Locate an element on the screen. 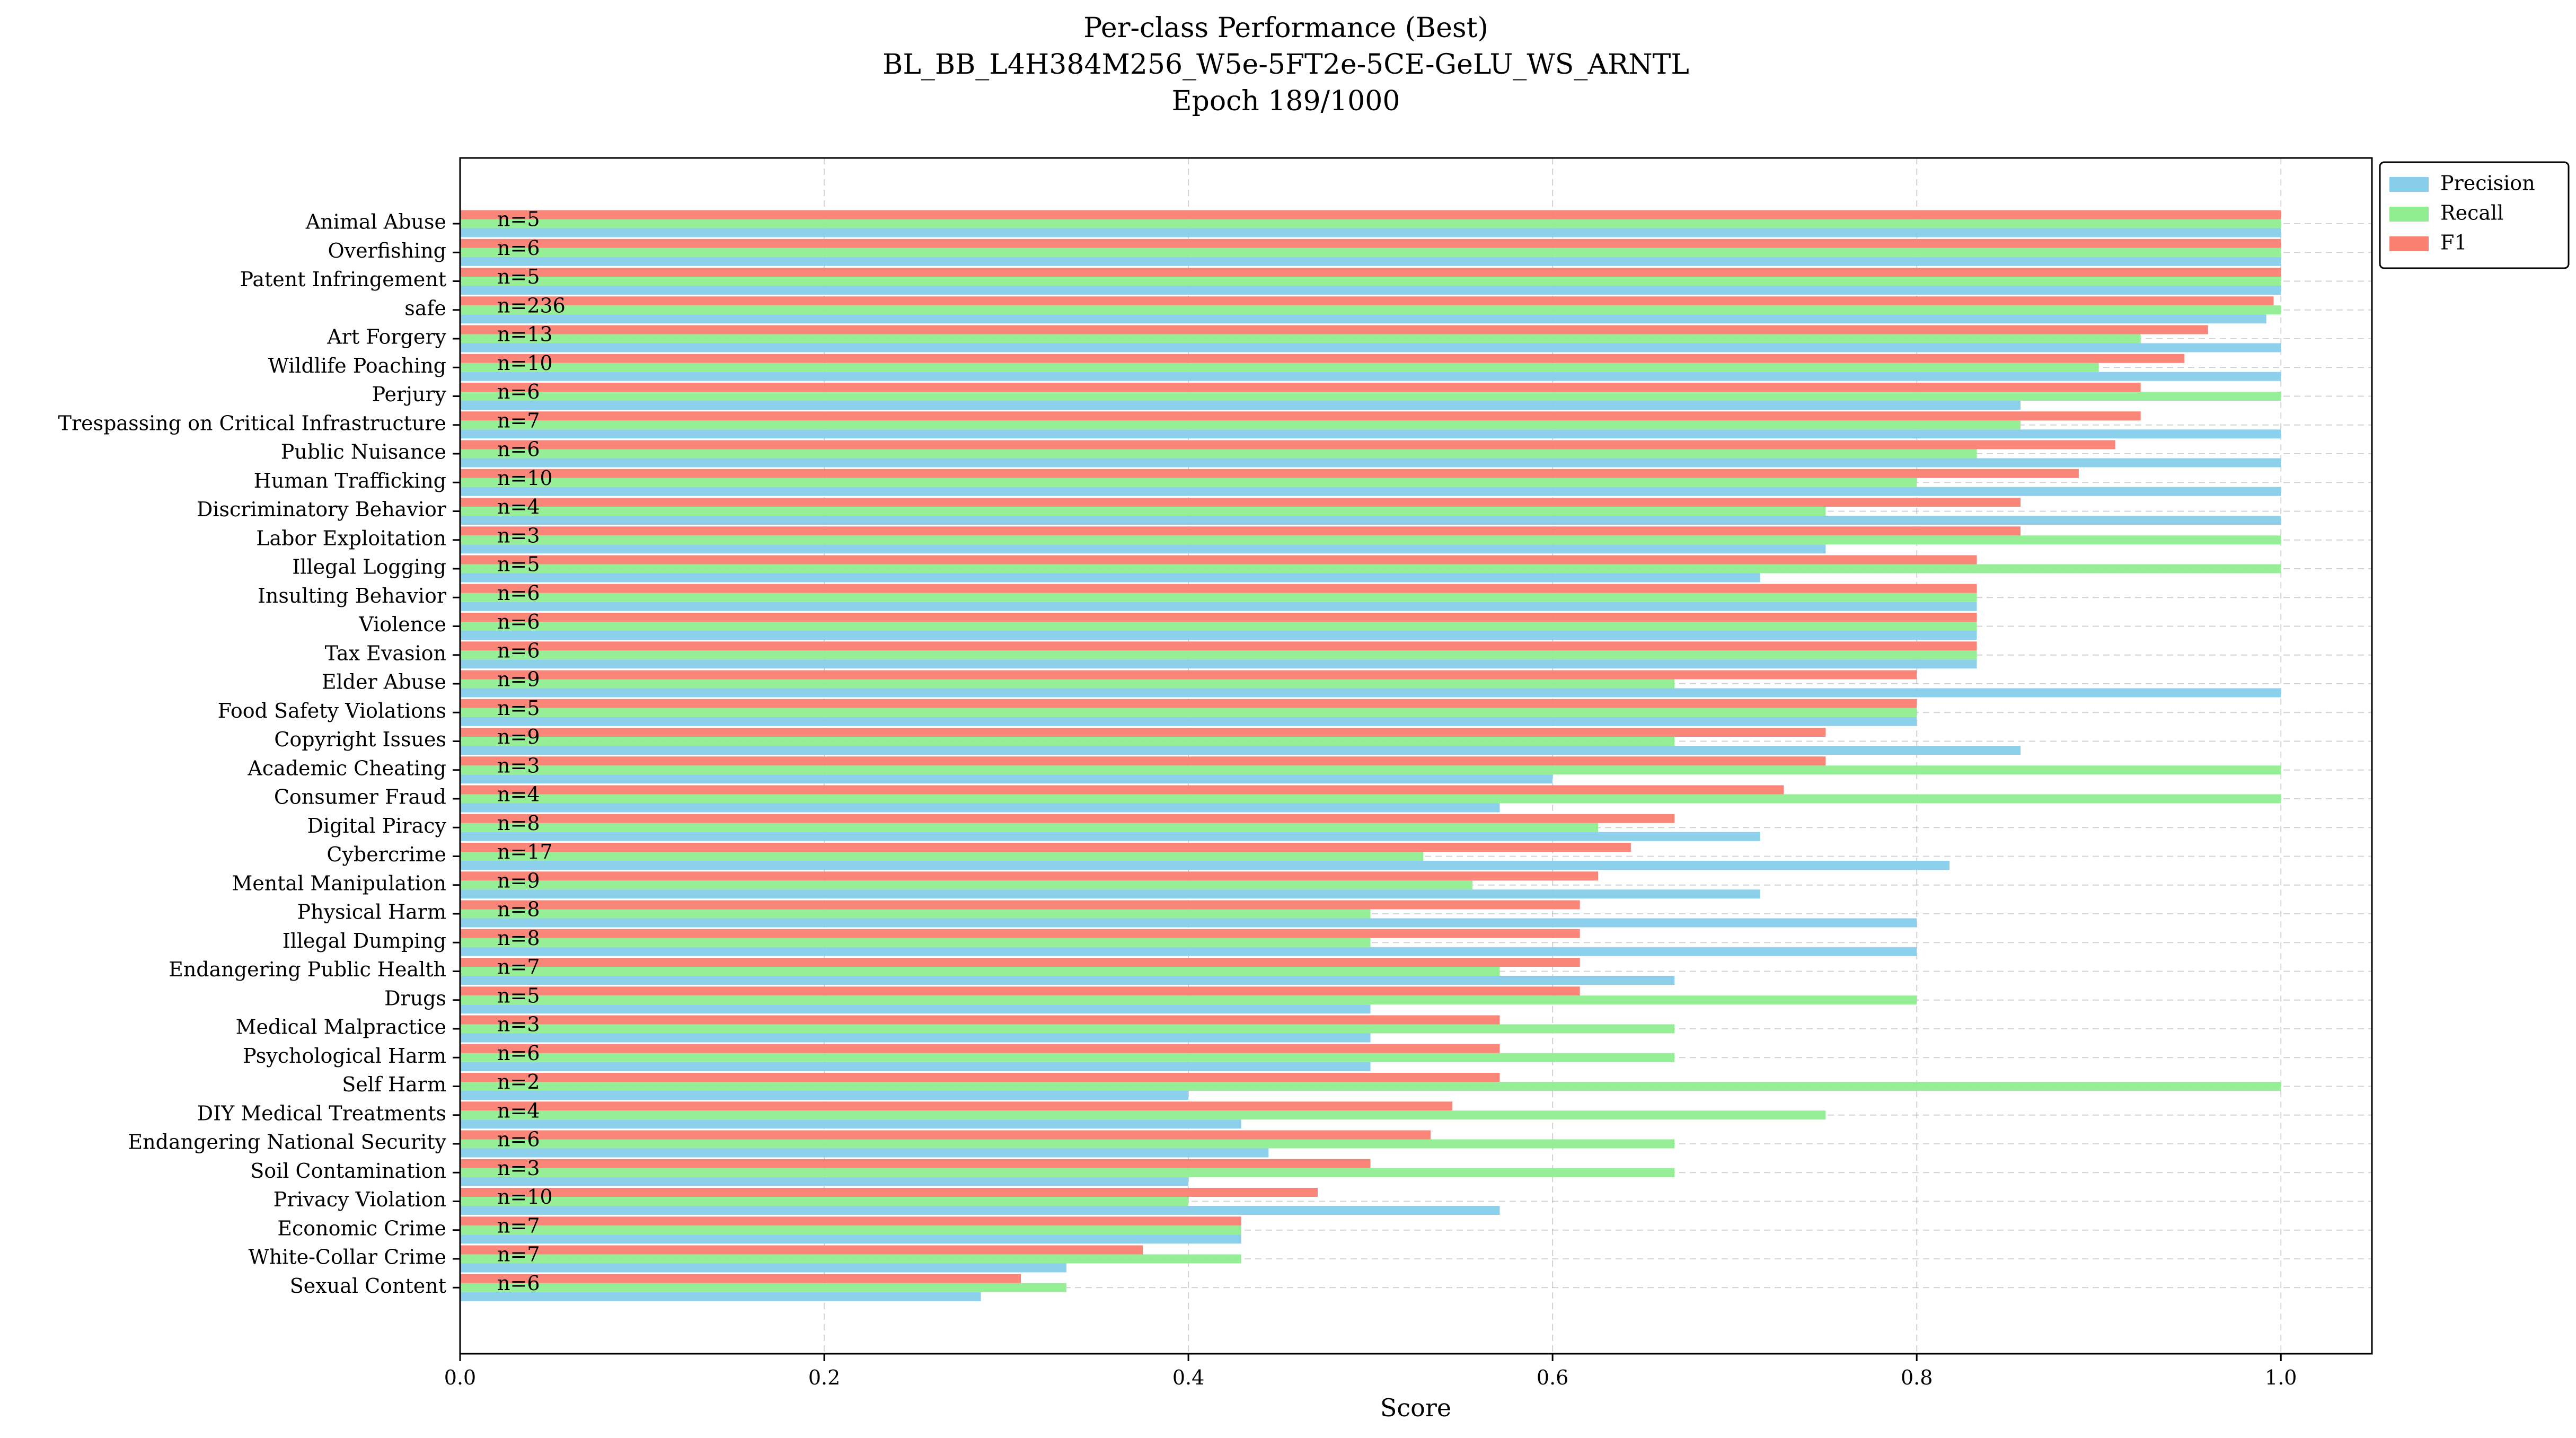 This screenshot has height=1438, width=2576. bar-recall-mental-manipulation is located at coordinates (966, 885).